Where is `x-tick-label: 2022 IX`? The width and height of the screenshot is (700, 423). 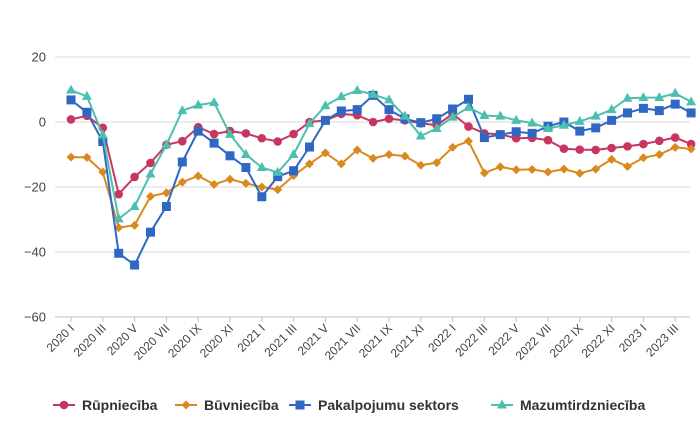 x-tick-label: 2022 IX is located at coordinates (566, 340).